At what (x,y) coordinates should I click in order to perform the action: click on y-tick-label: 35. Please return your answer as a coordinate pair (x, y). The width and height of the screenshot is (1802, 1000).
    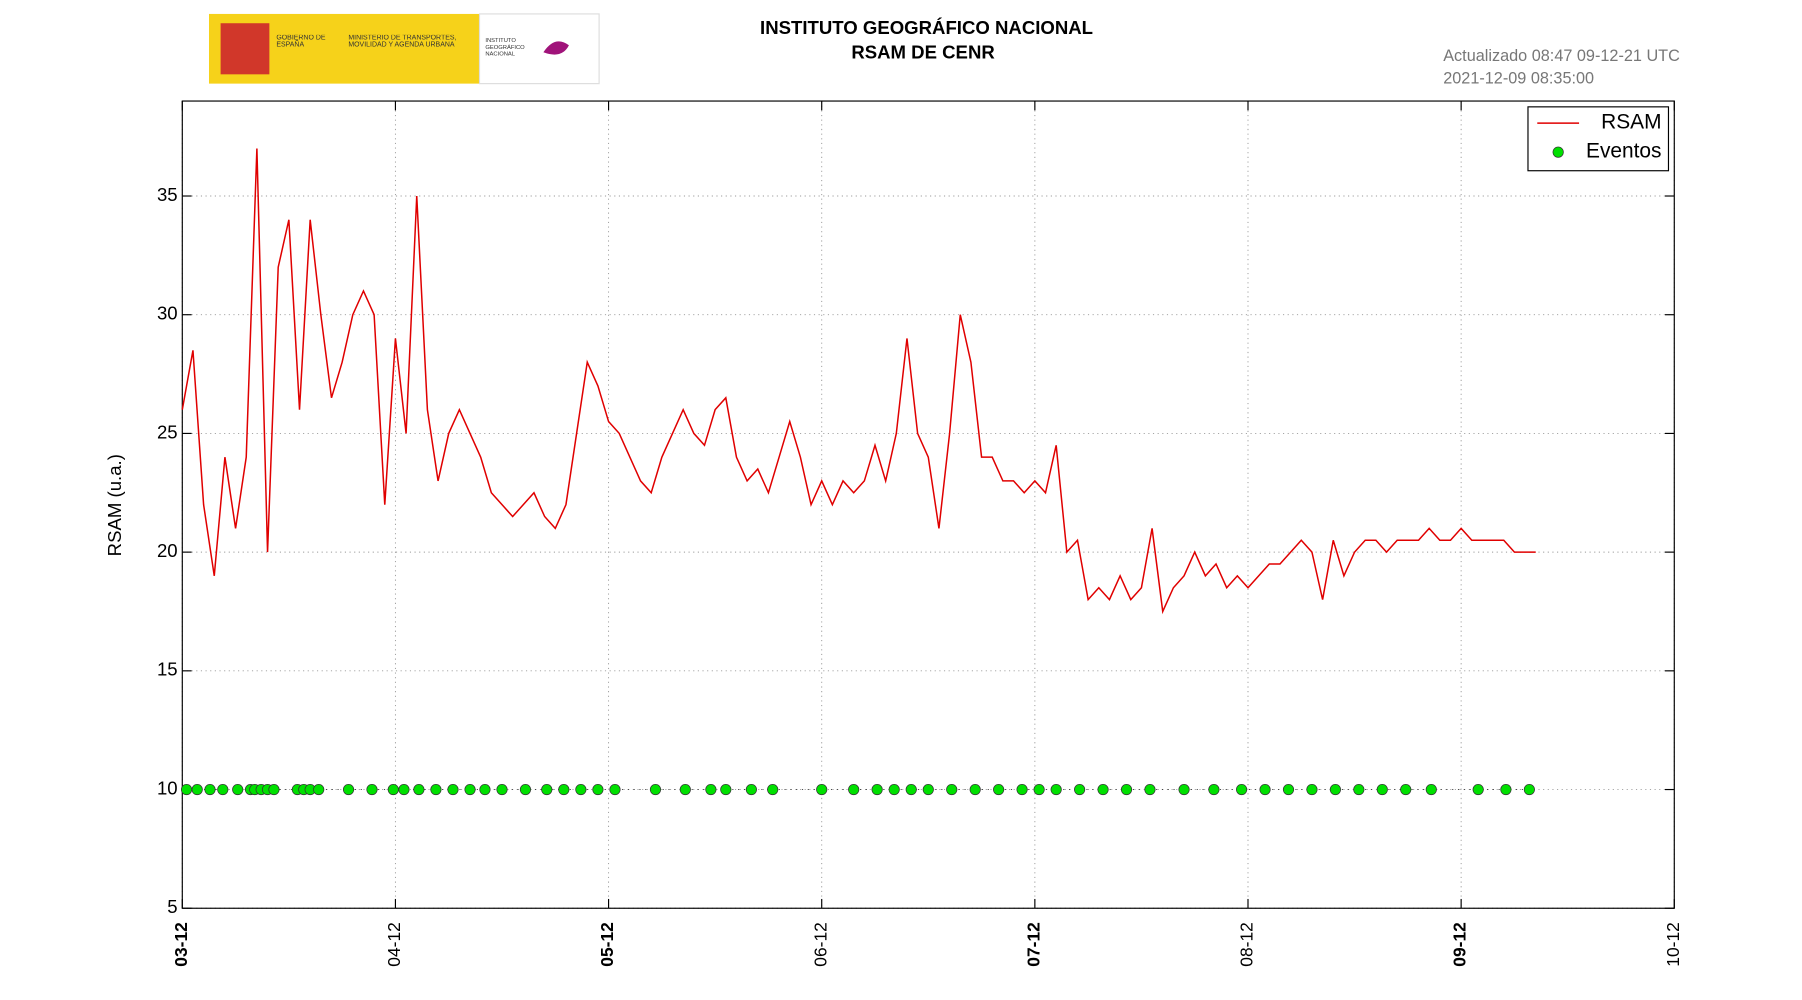
    Looking at the image, I should click on (167, 194).